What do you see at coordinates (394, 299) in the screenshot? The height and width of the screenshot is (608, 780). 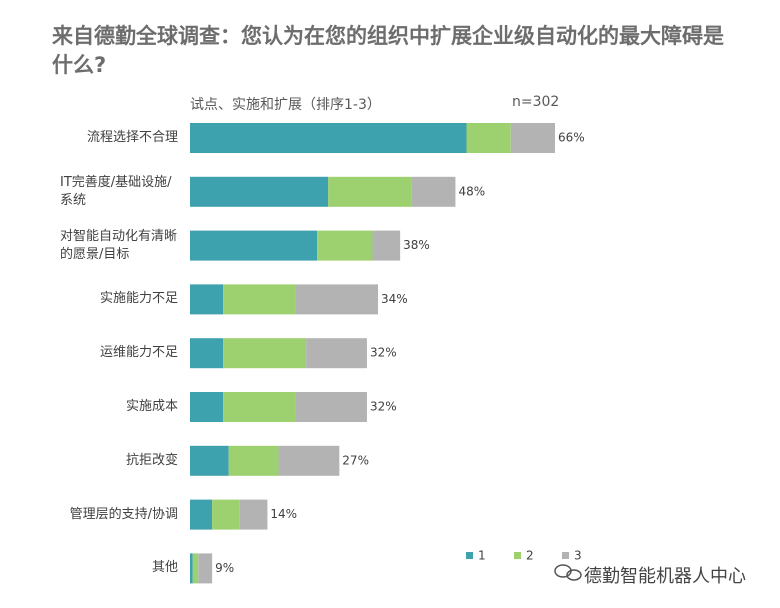 I see `total-label: 34%` at bounding box center [394, 299].